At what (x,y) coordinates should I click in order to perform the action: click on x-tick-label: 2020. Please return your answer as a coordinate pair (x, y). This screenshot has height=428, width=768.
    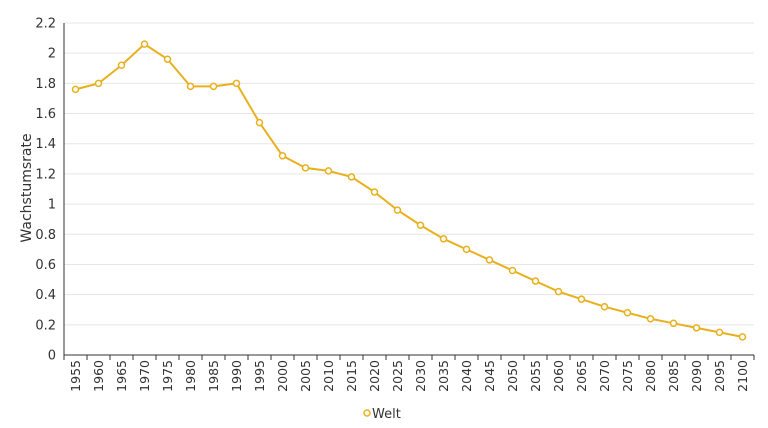
    Looking at the image, I should click on (374, 376).